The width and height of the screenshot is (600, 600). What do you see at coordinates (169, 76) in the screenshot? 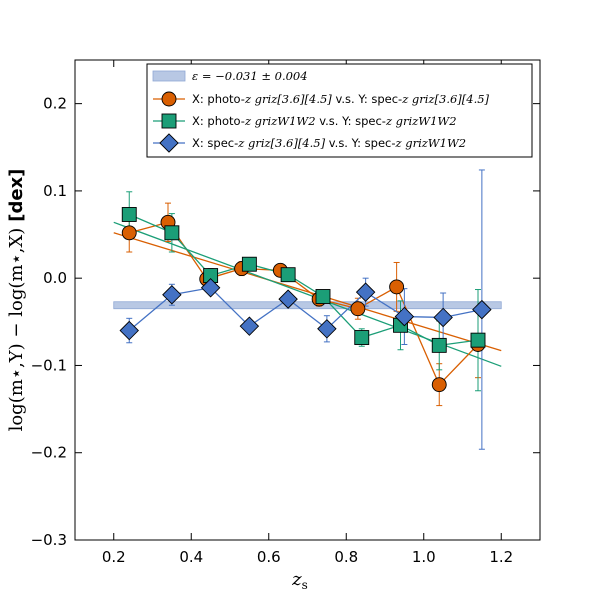
I see `legend-band-swatch` at bounding box center [169, 76].